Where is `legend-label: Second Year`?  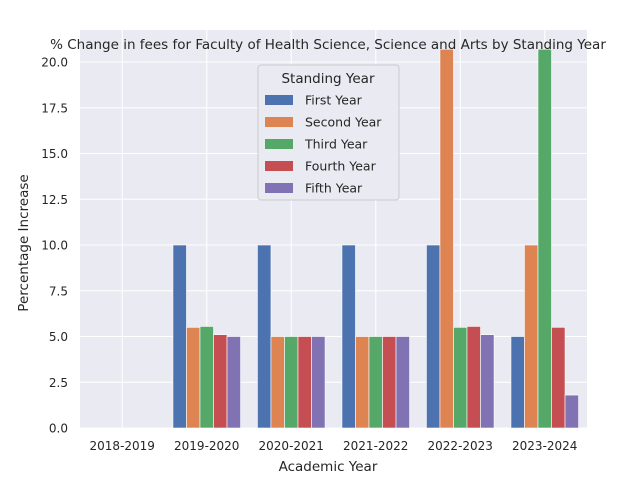 legend-label: Second Year is located at coordinates (343, 122).